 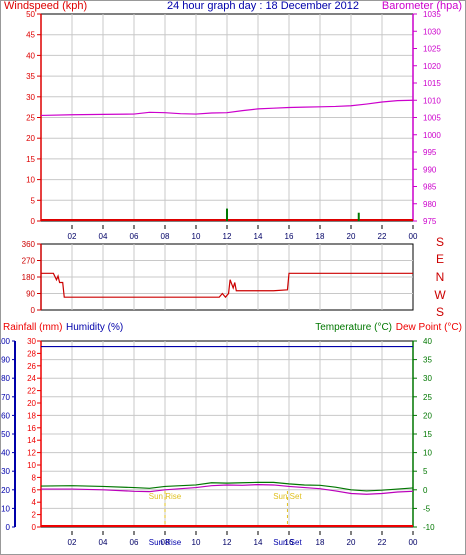 I want to click on direction-ytick-label-3: 270, so click(x=29, y=261).